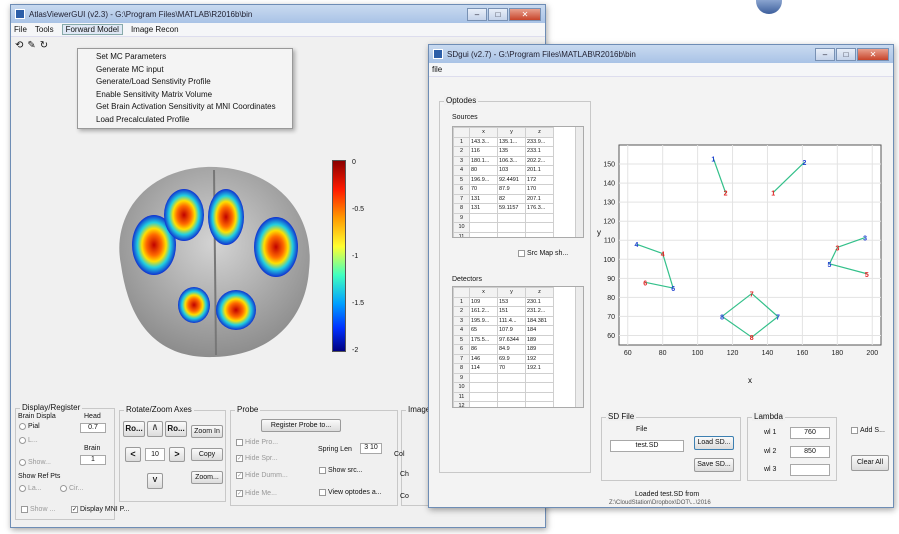  Describe the element at coordinates (143, 119) in the screenshot. I see `menu-item-load-precalculated-profile: Load Precalculated Profile` at that location.